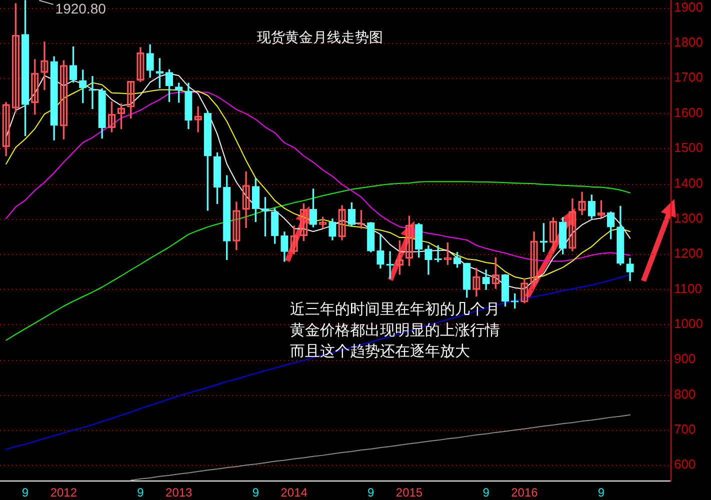  I want to click on y-tick-label: 1000, so click(688, 323).